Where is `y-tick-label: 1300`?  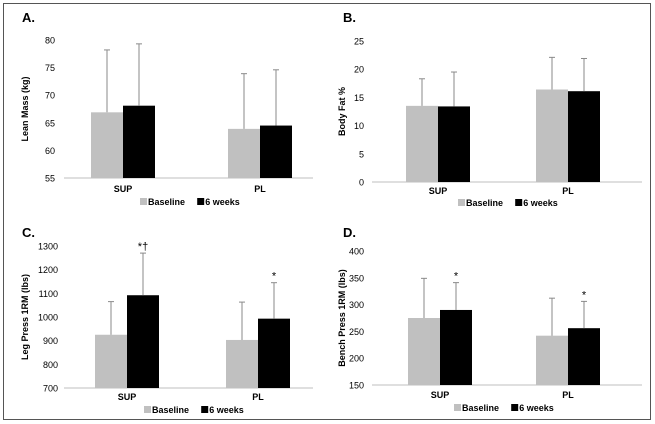 y-tick-label: 1300 is located at coordinates (48, 247).